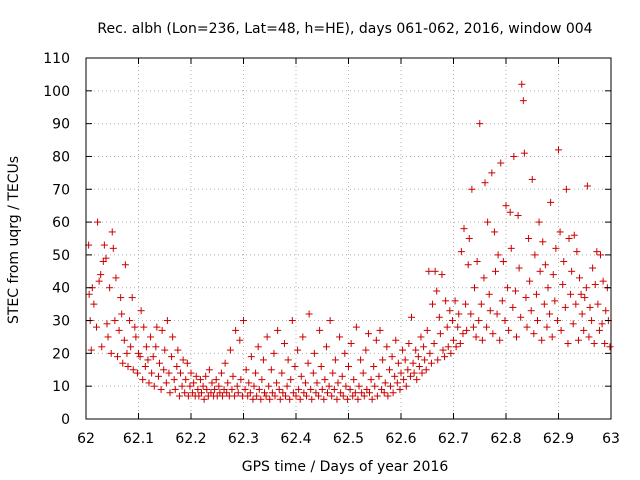  What do you see at coordinates (61, 223) in the screenshot?
I see `y-tick-label: 60` at bounding box center [61, 223].